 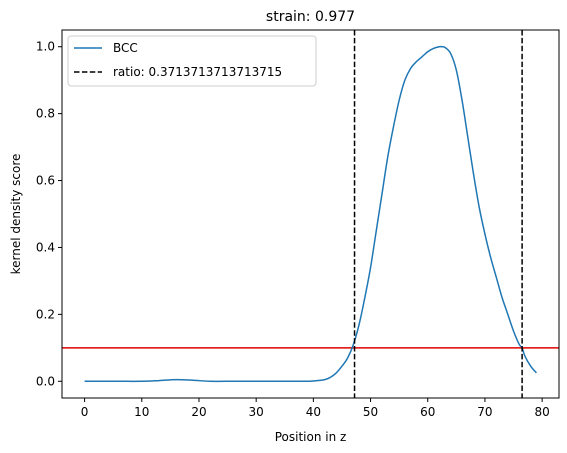 What do you see at coordinates (197, 72) in the screenshot?
I see `legend-label-ratio: ratio: 0.3713713713713715` at bounding box center [197, 72].